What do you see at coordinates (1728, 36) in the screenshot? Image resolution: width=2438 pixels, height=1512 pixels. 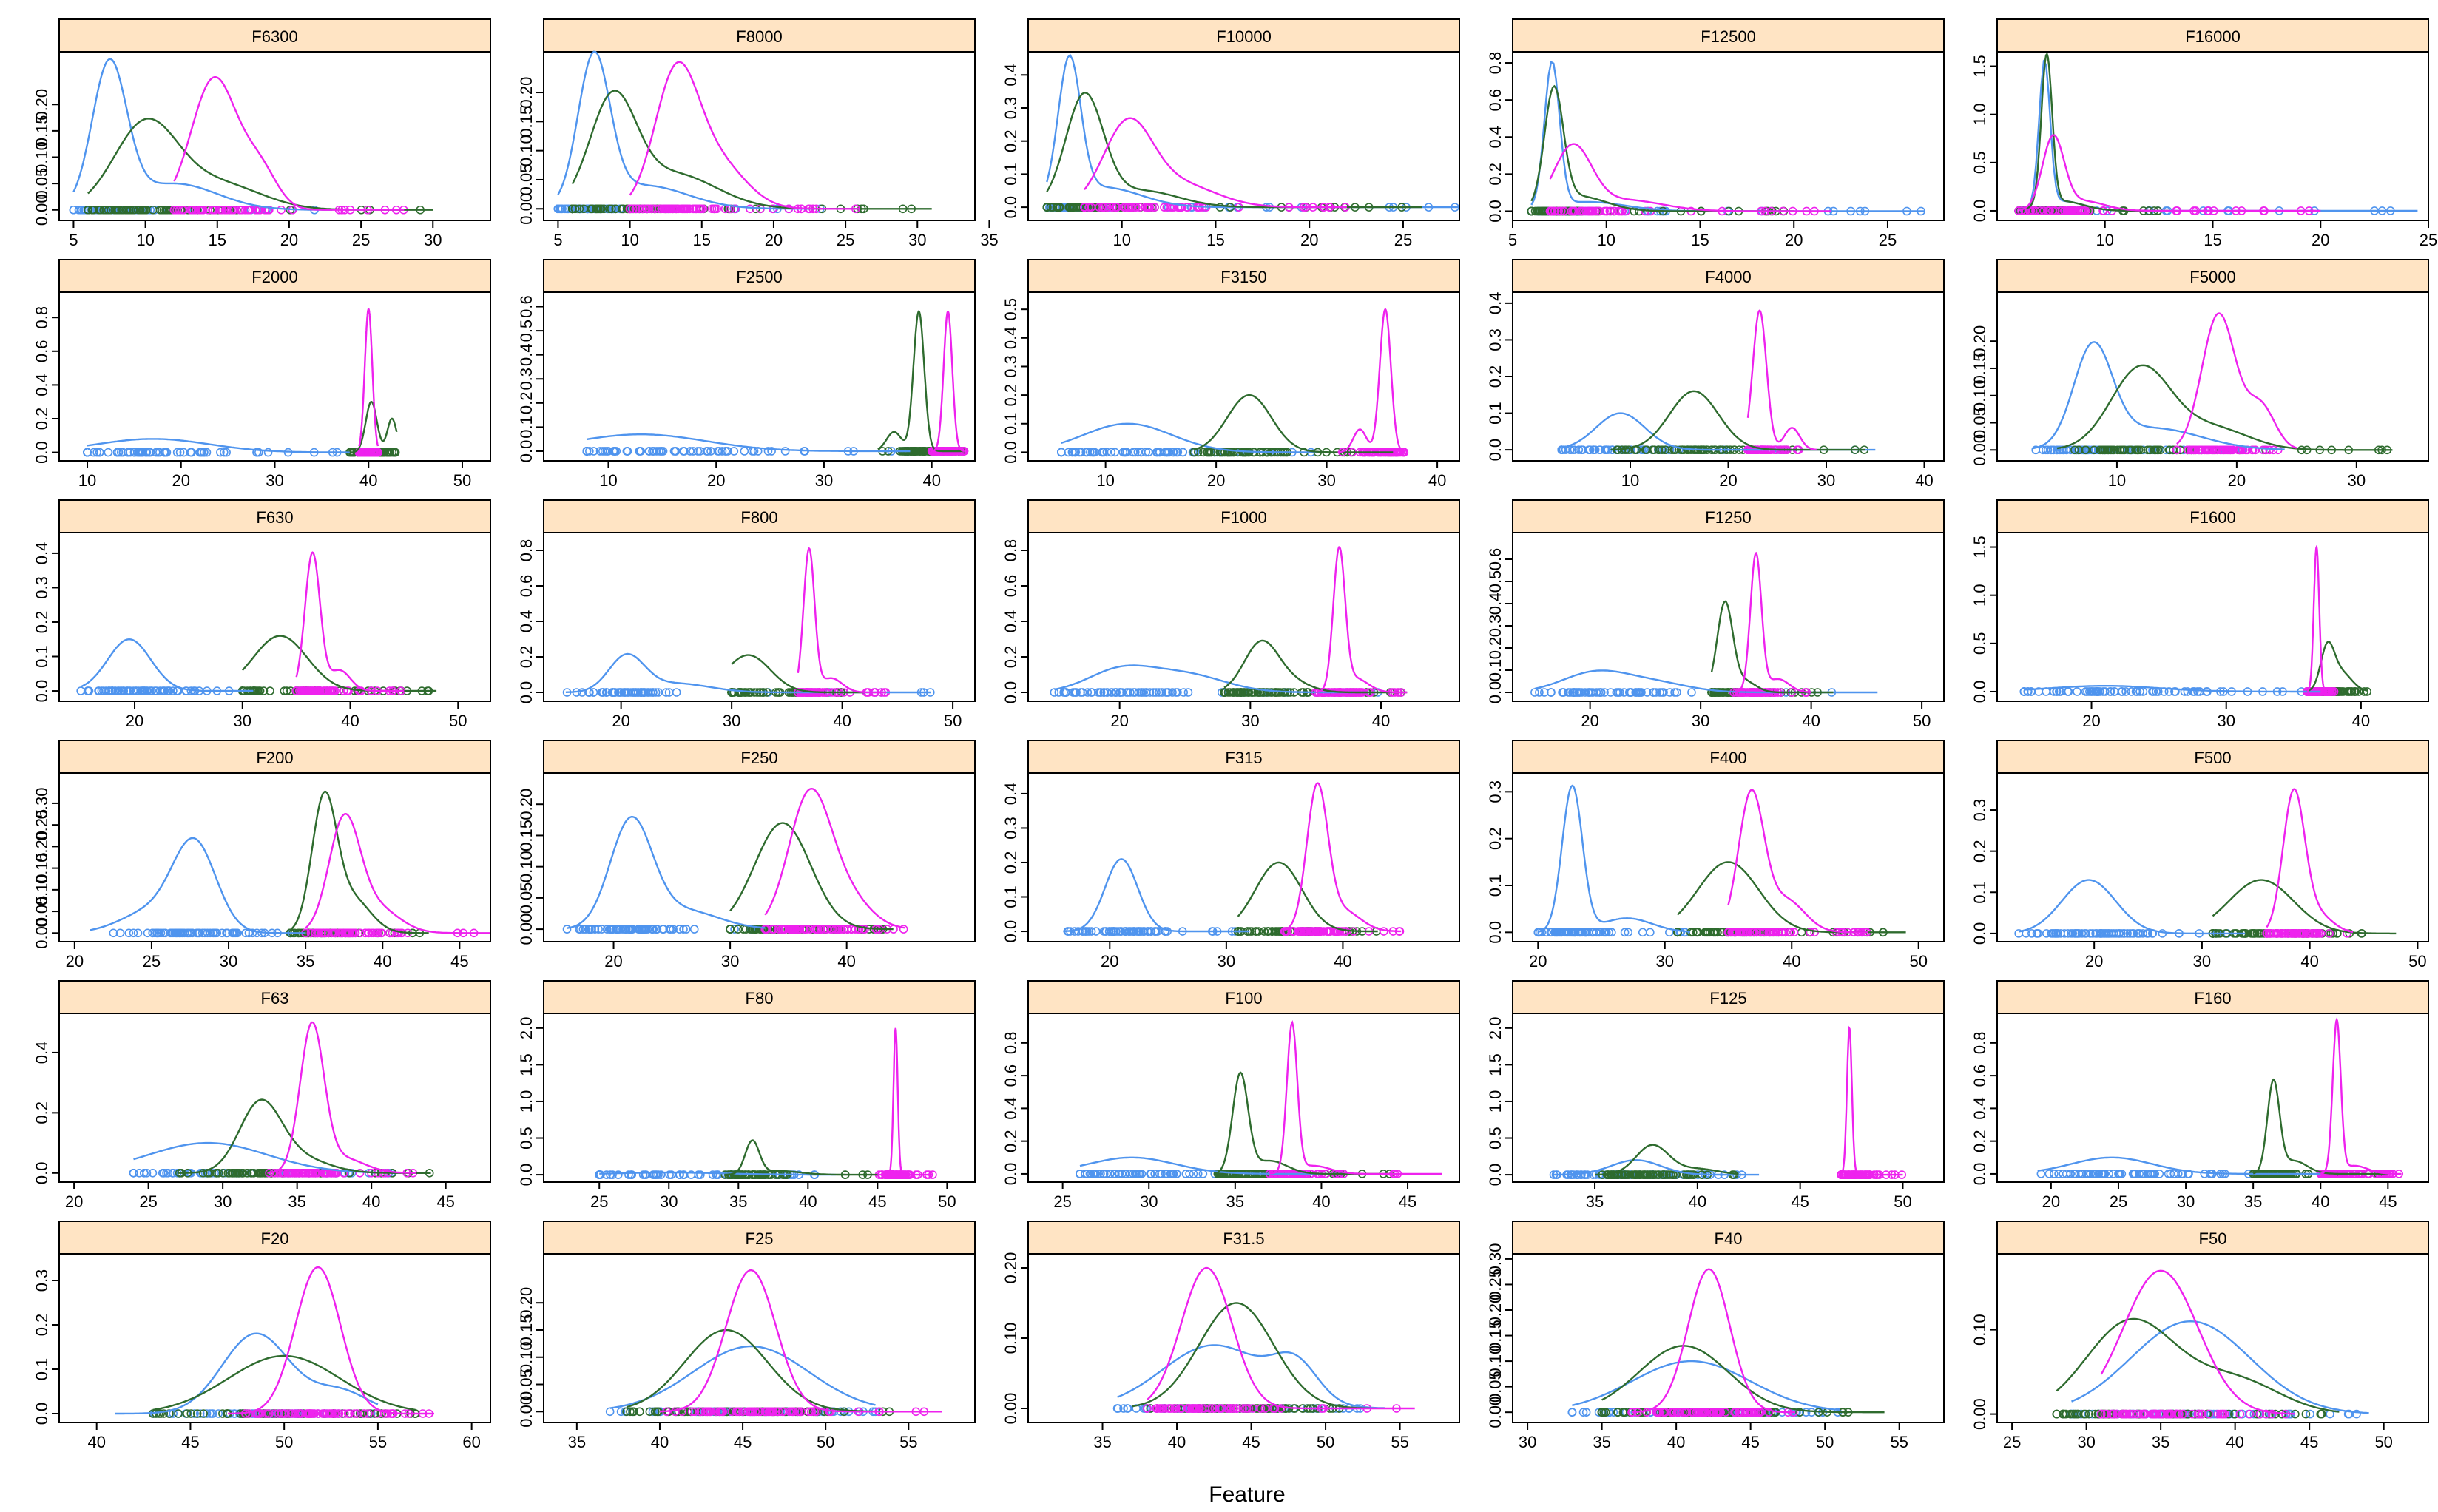 I see `panel-title: F12500` at bounding box center [1728, 36].